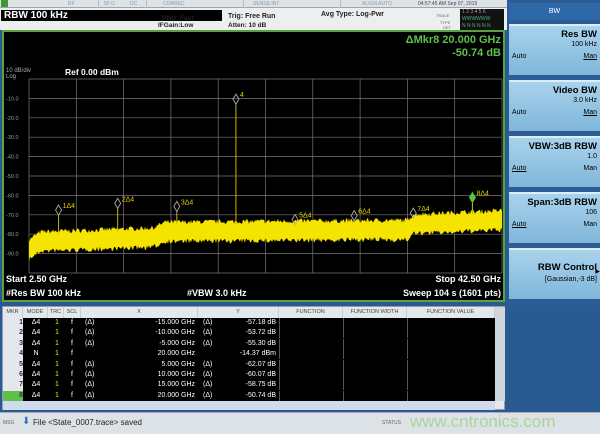 The width and height of the screenshot is (600, 434). I want to click on msg-label: MSG, so click(9, 423).